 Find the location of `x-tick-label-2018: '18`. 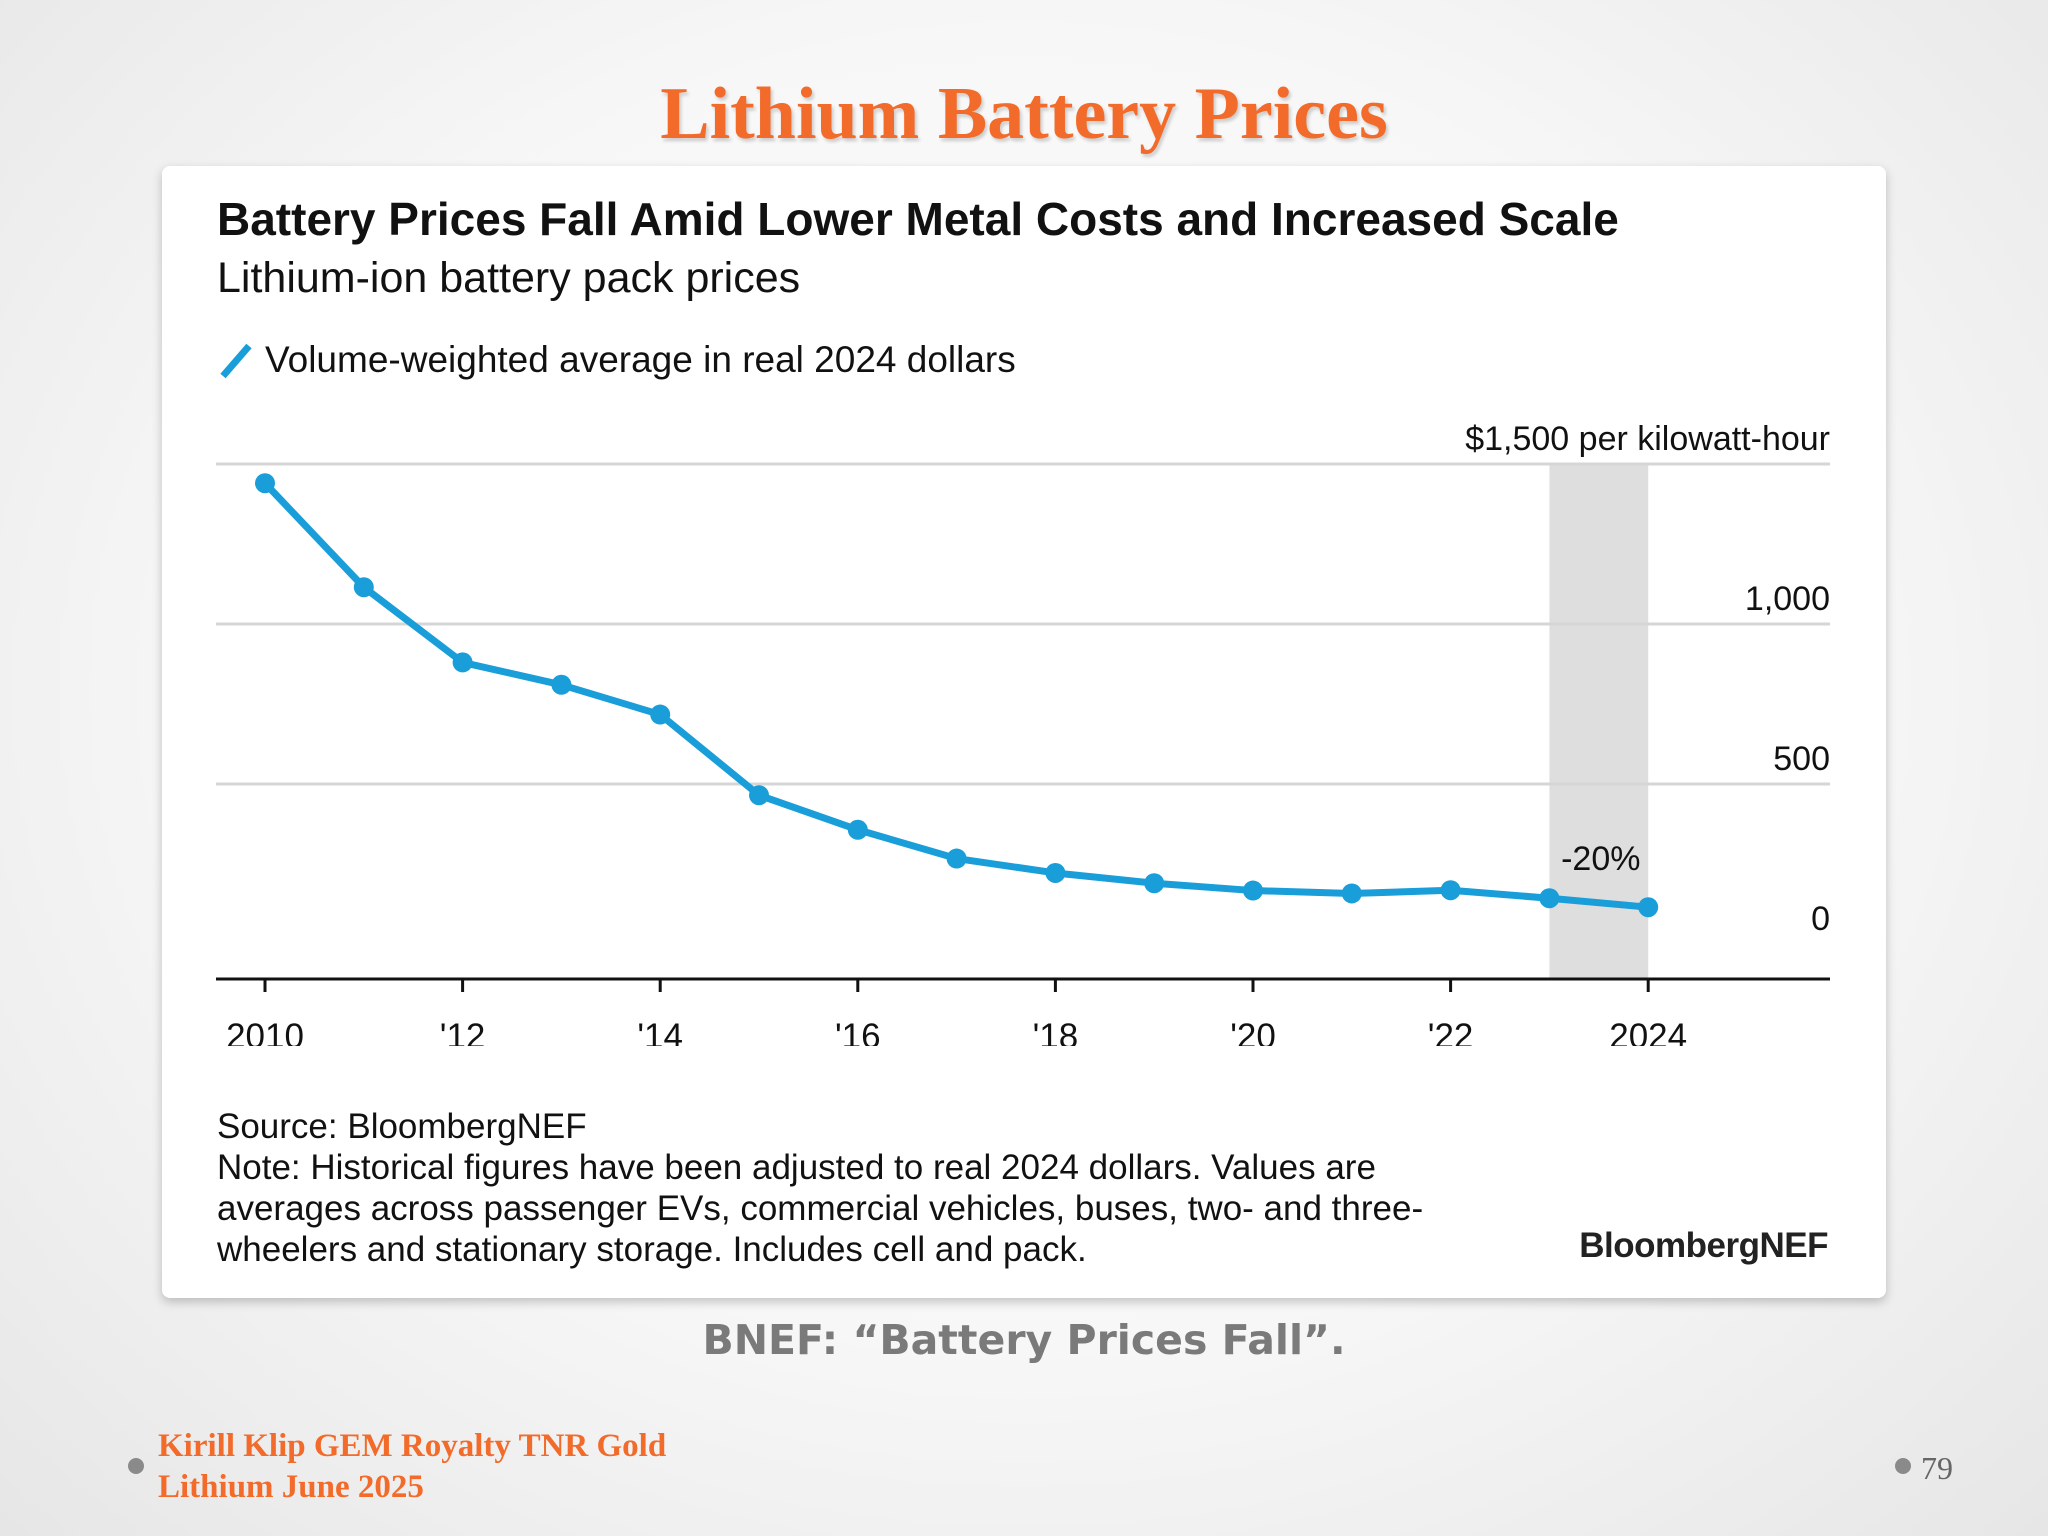

x-tick-label-2018: '18 is located at coordinates (1056, 1031).